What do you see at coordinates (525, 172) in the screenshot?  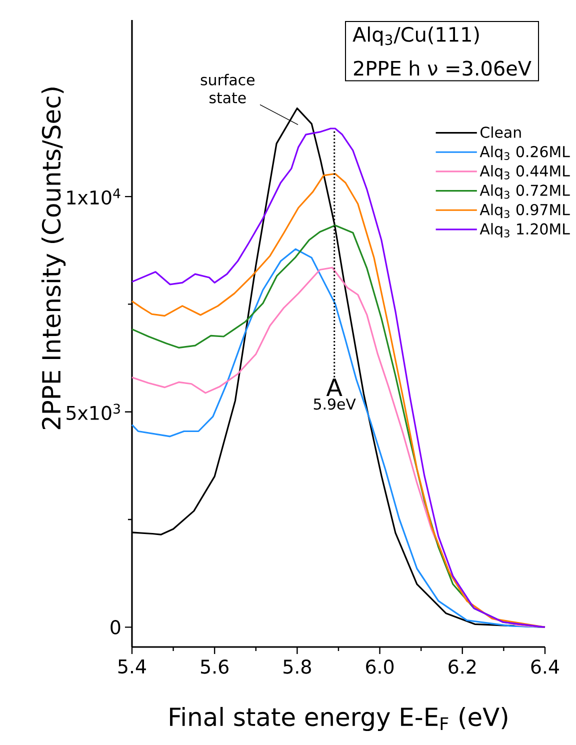 I see `legend-label: Alq$_{3}$ 0.44ML` at bounding box center [525, 172].